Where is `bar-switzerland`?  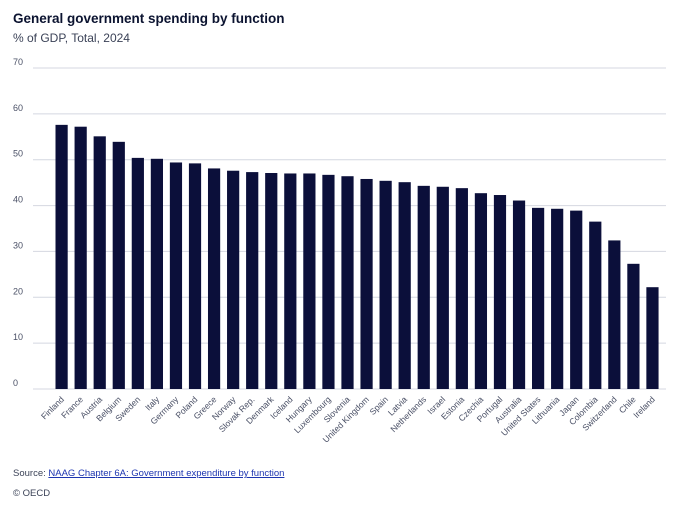
bar-switzerland is located at coordinates (614, 314).